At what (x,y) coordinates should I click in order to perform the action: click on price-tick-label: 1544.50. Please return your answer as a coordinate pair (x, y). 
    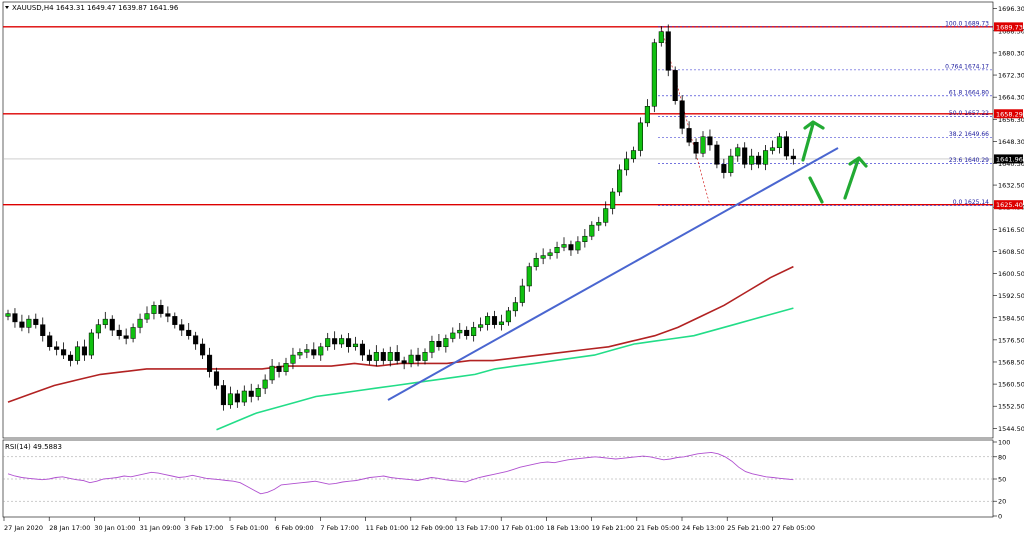
    Looking at the image, I should click on (1011, 429).